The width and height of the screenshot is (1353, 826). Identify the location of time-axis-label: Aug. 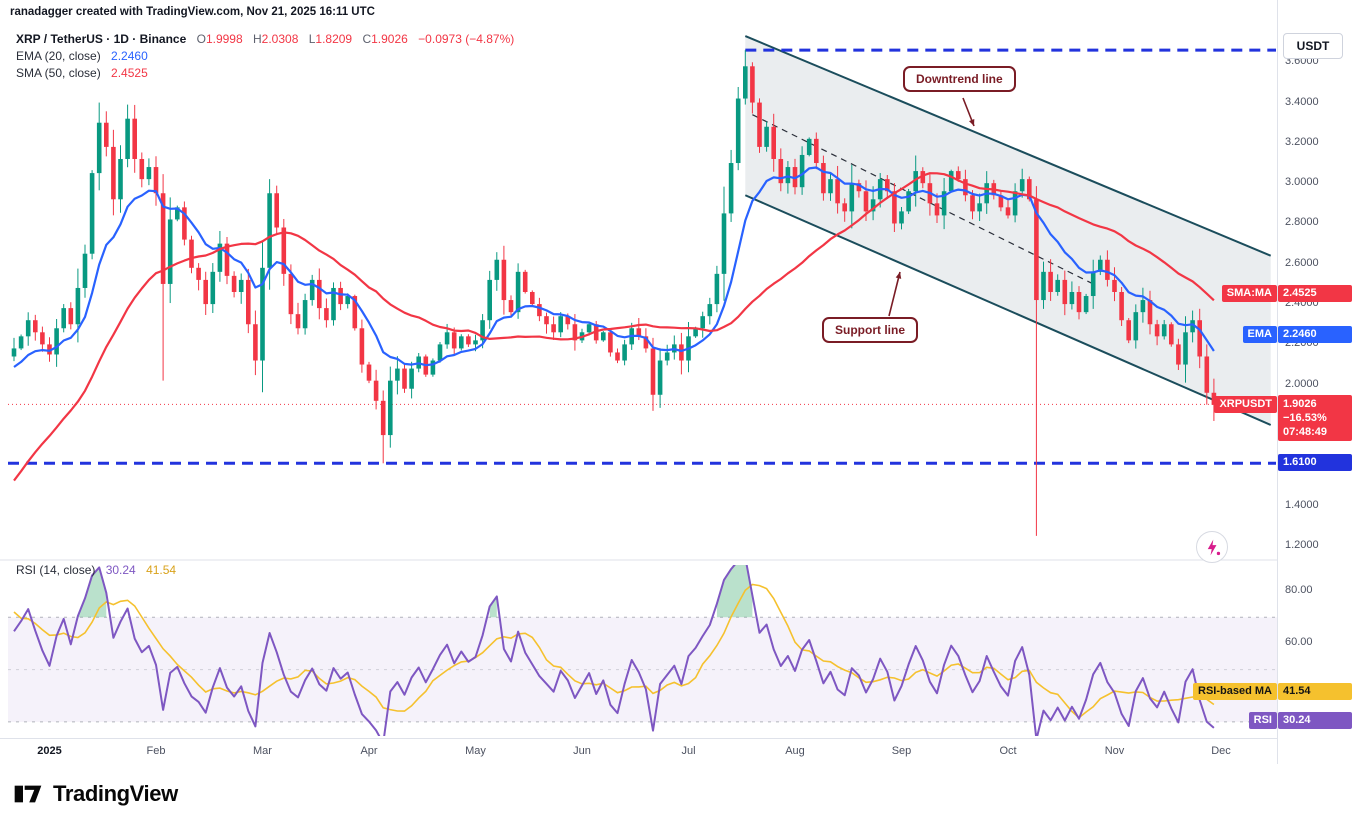
(795, 751).